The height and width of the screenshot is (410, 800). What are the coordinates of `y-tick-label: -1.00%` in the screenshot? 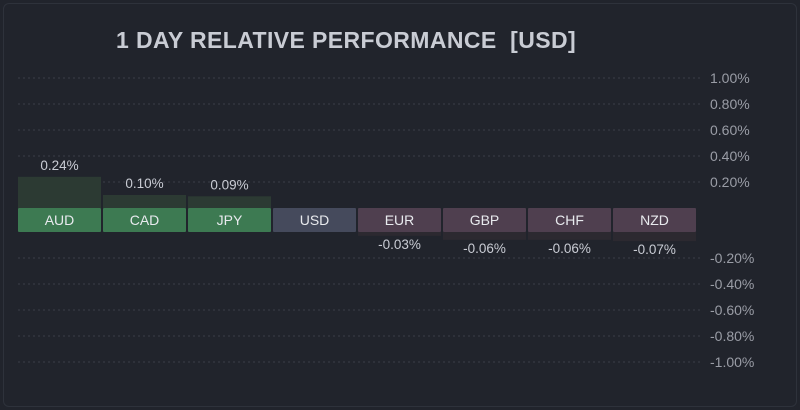 It's located at (732, 362).